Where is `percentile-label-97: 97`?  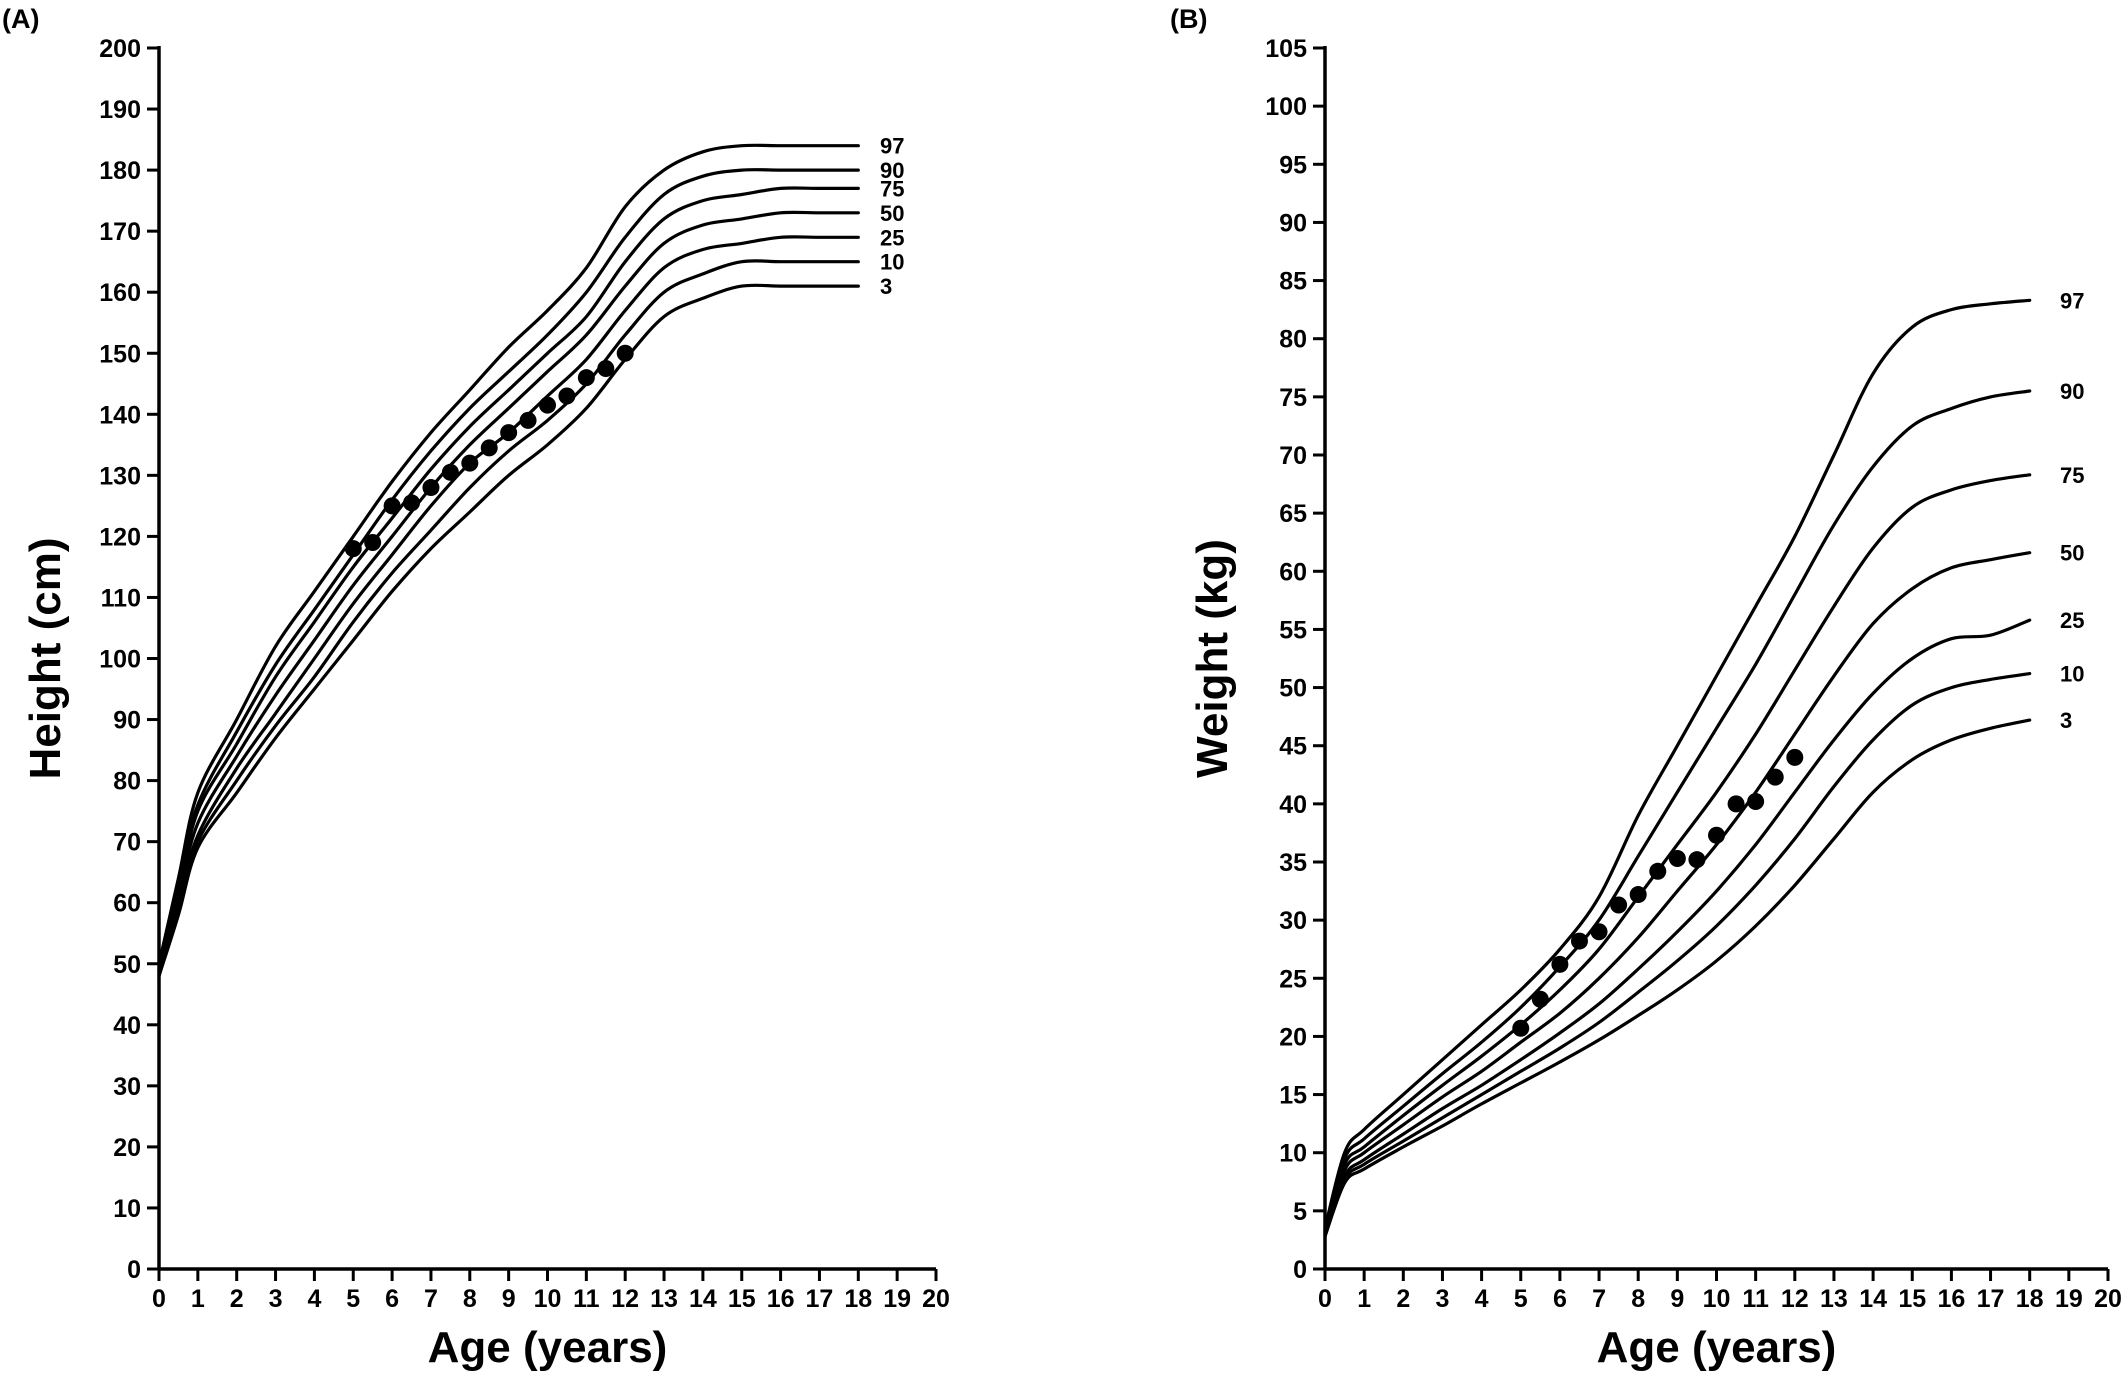 percentile-label-97: 97 is located at coordinates (892, 146).